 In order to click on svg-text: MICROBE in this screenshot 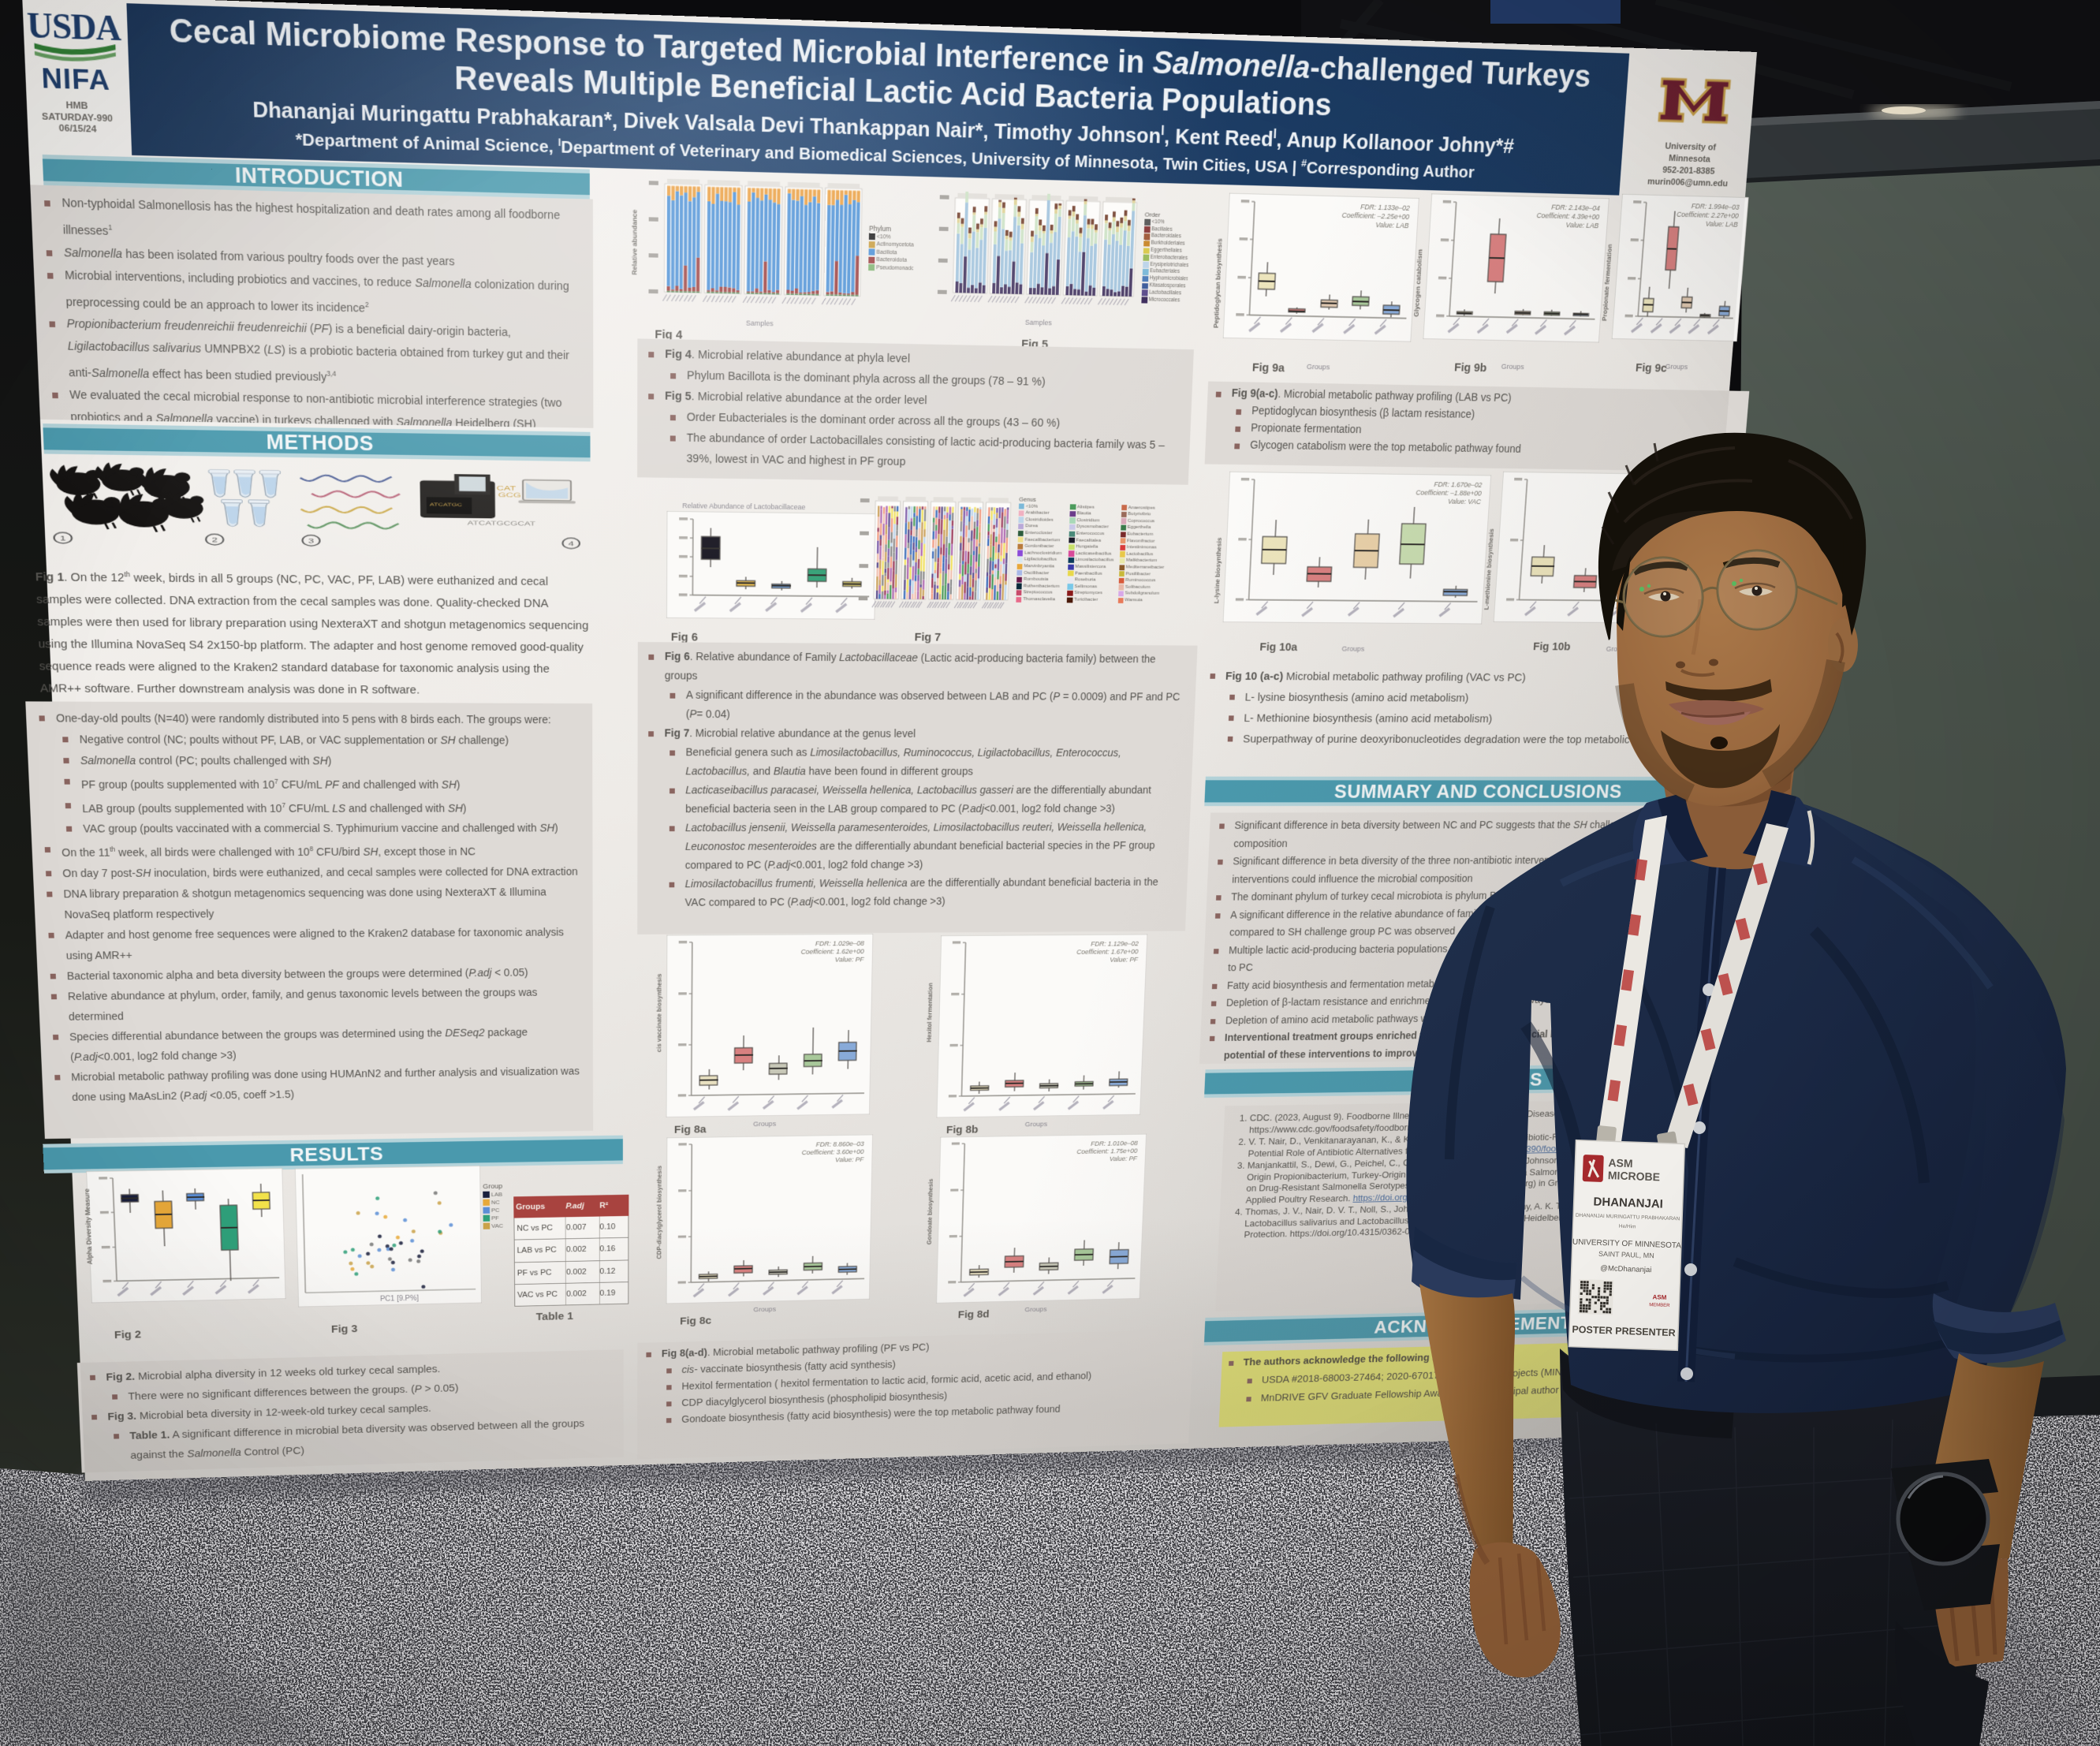, I will do `click(1635, 1176)`.